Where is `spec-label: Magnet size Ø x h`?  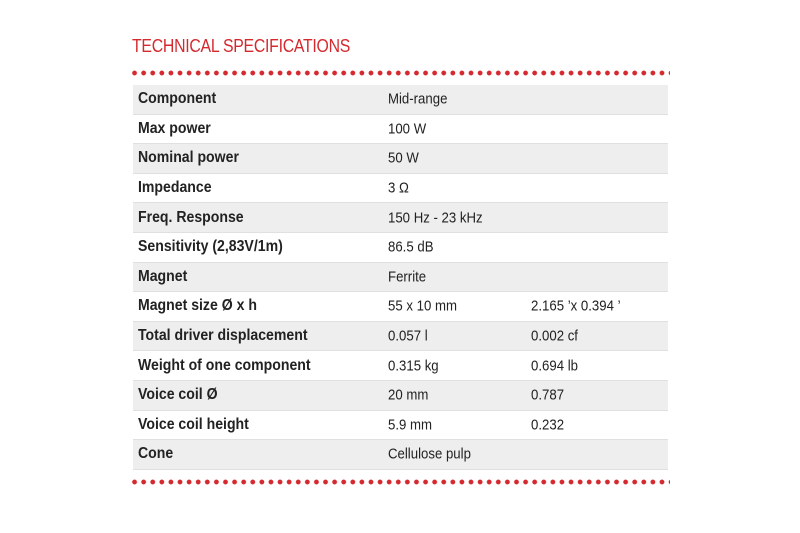
spec-label: Magnet size Ø x h is located at coordinates (197, 306).